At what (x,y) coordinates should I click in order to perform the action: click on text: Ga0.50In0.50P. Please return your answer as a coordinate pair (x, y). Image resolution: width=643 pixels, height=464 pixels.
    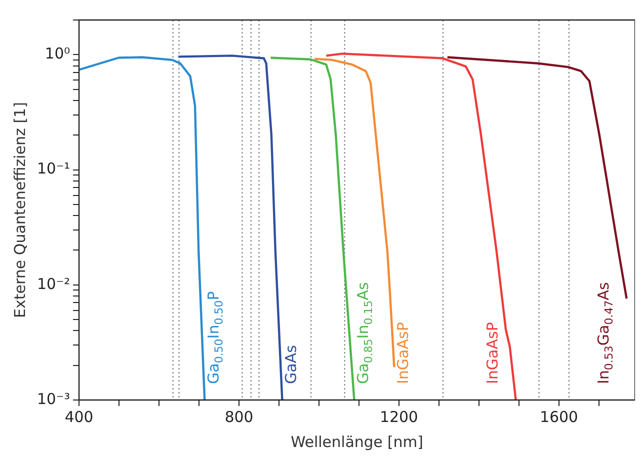
    Looking at the image, I should click on (215, 337).